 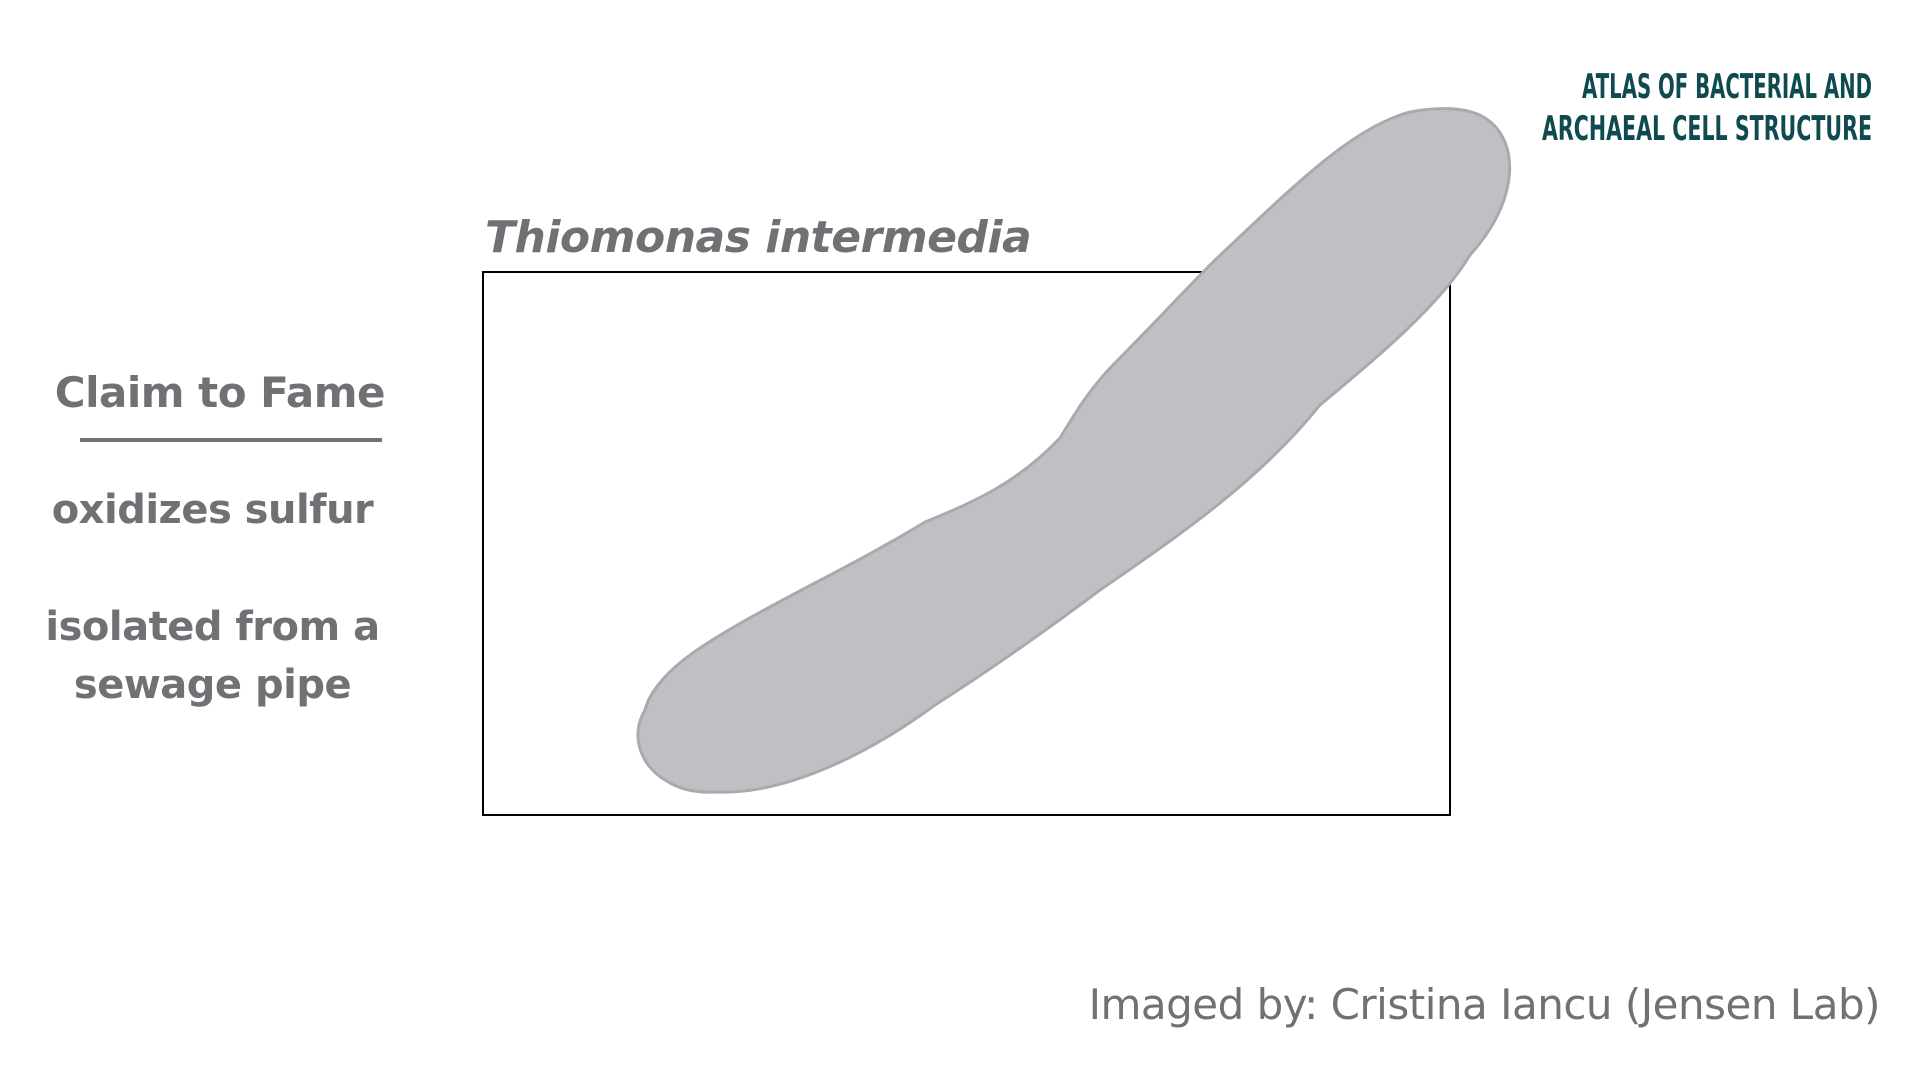 I want to click on fact-line: isolated from a, so click(x=212, y=627).